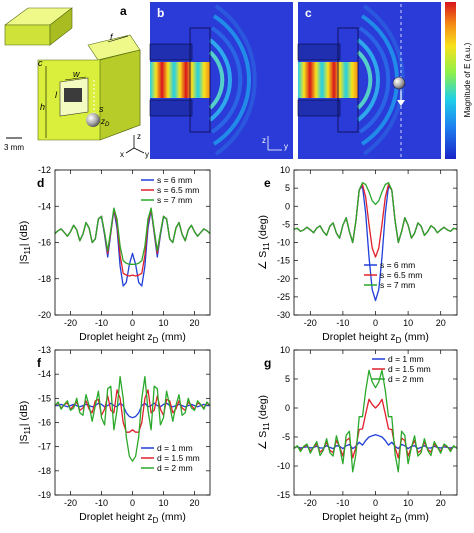 Image resolution: width=474 pixels, height=533 pixels. I want to click on model-body-side, so click(120, 95).